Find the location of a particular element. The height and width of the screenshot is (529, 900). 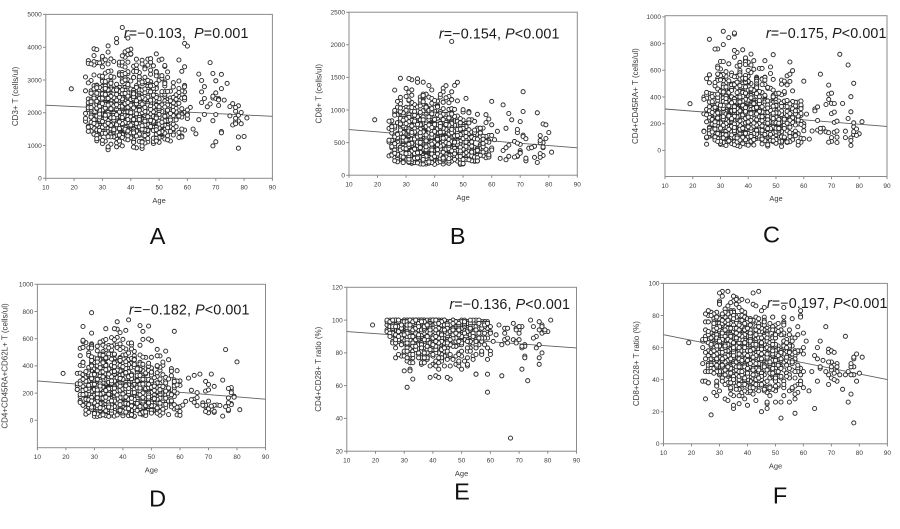

svg-text: 5000 is located at coordinates (34, 15).